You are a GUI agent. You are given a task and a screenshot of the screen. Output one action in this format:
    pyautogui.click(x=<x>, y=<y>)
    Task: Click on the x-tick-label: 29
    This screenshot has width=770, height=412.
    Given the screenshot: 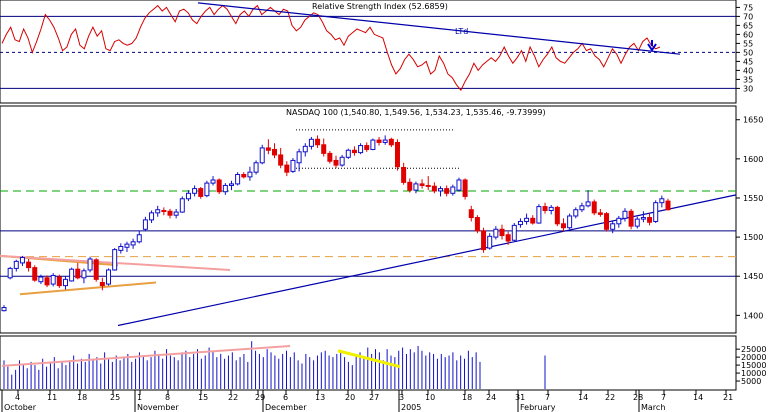 What is the action you would take?
    pyautogui.click(x=260, y=397)
    